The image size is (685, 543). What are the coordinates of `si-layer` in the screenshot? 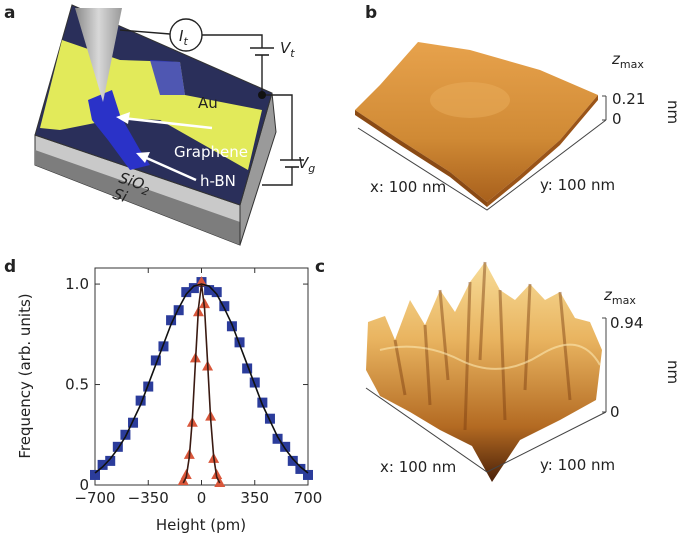 It's located at (137, 197).